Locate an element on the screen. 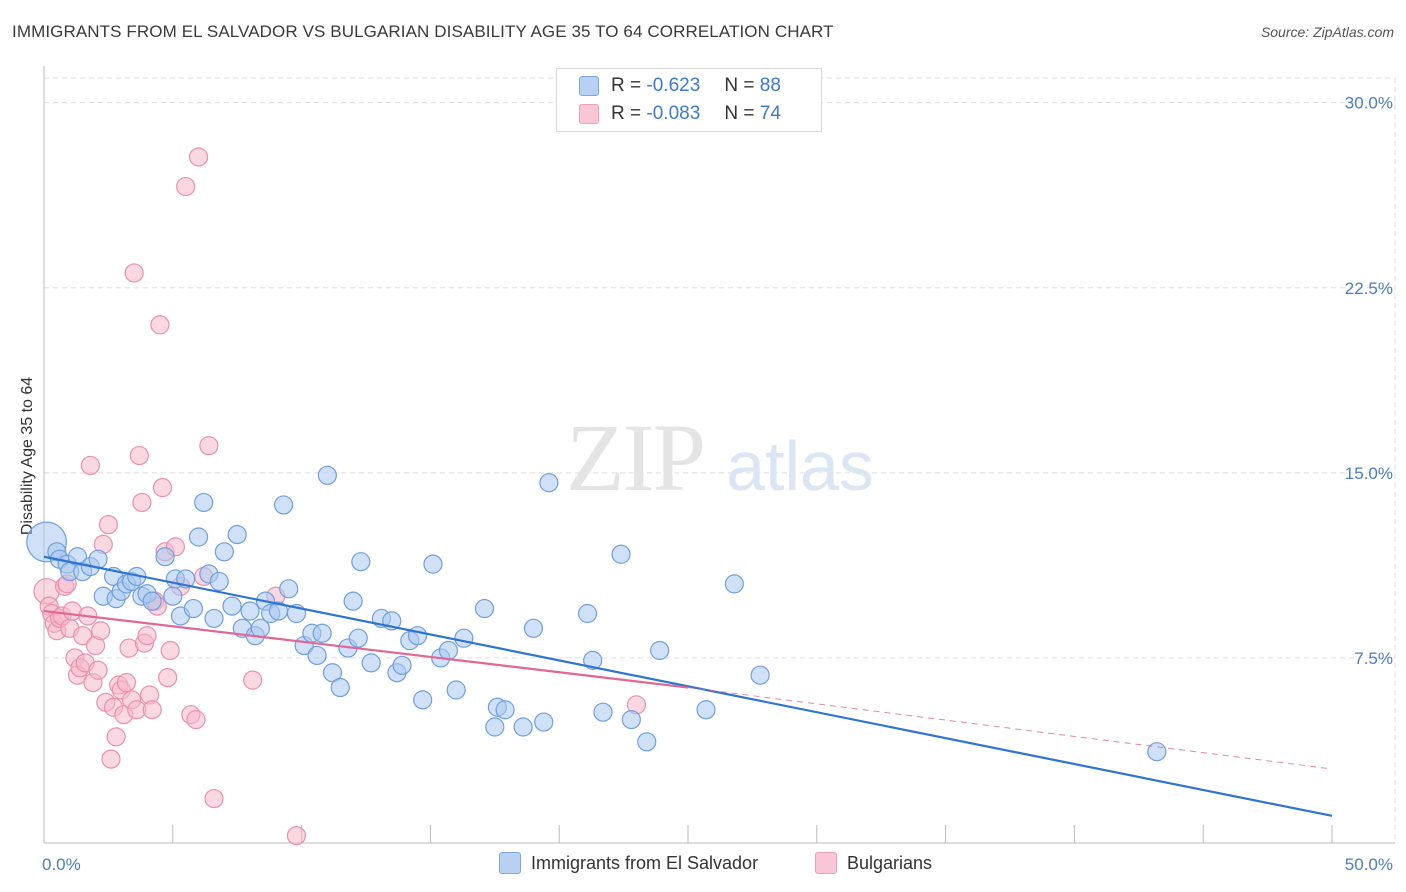 This screenshot has width=1406, height=892. bottom-legend-label: Bulgarians is located at coordinates (890, 862).